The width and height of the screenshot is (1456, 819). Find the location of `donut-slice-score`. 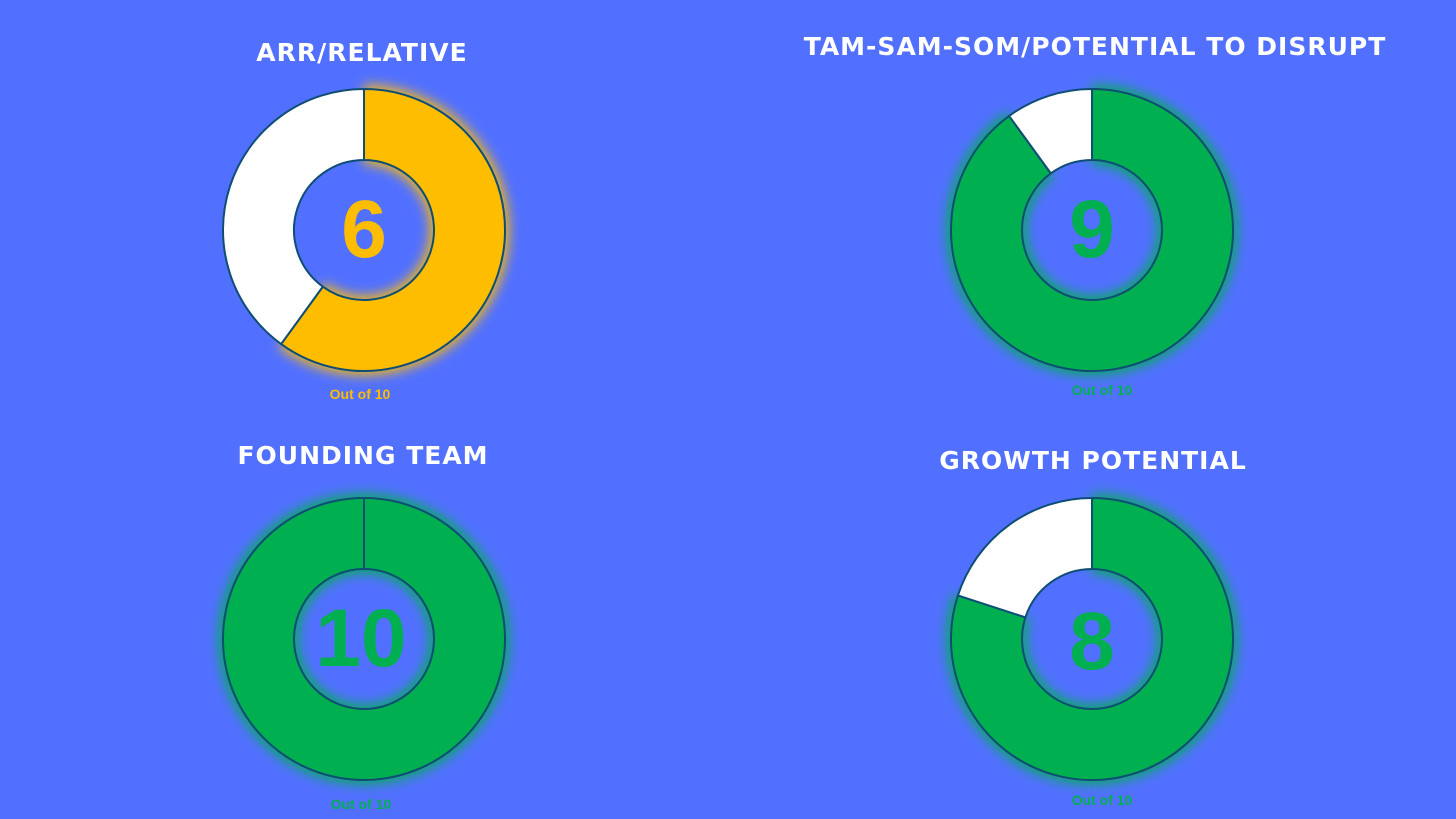

donut-slice-score is located at coordinates (393, 230).